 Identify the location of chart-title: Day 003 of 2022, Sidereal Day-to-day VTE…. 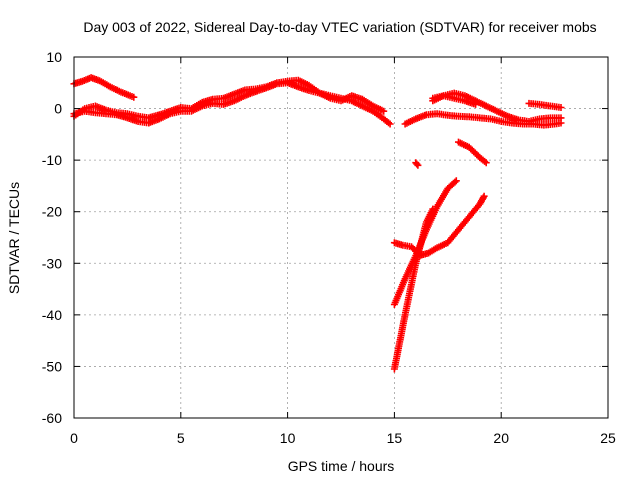
(339, 27).